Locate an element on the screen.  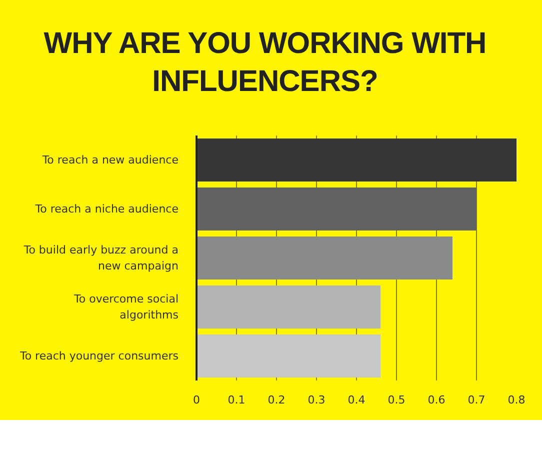
x-tick-label: 0.6 is located at coordinates (437, 400).